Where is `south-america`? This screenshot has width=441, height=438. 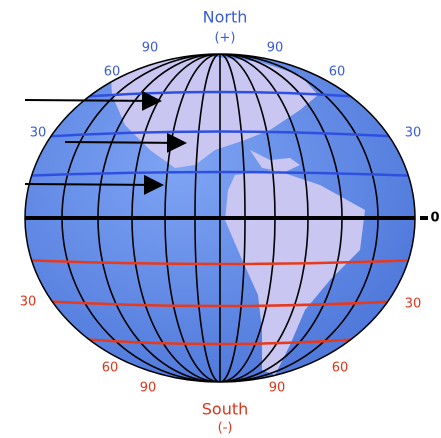 south-america is located at coordinates (295, 272).